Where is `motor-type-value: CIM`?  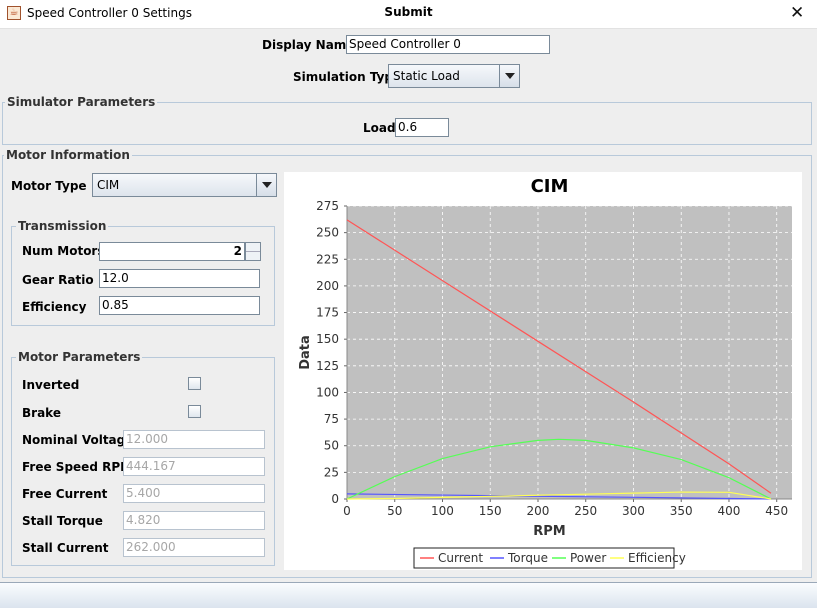
motor-type-value: CIM is located at coordinates (108, 185).